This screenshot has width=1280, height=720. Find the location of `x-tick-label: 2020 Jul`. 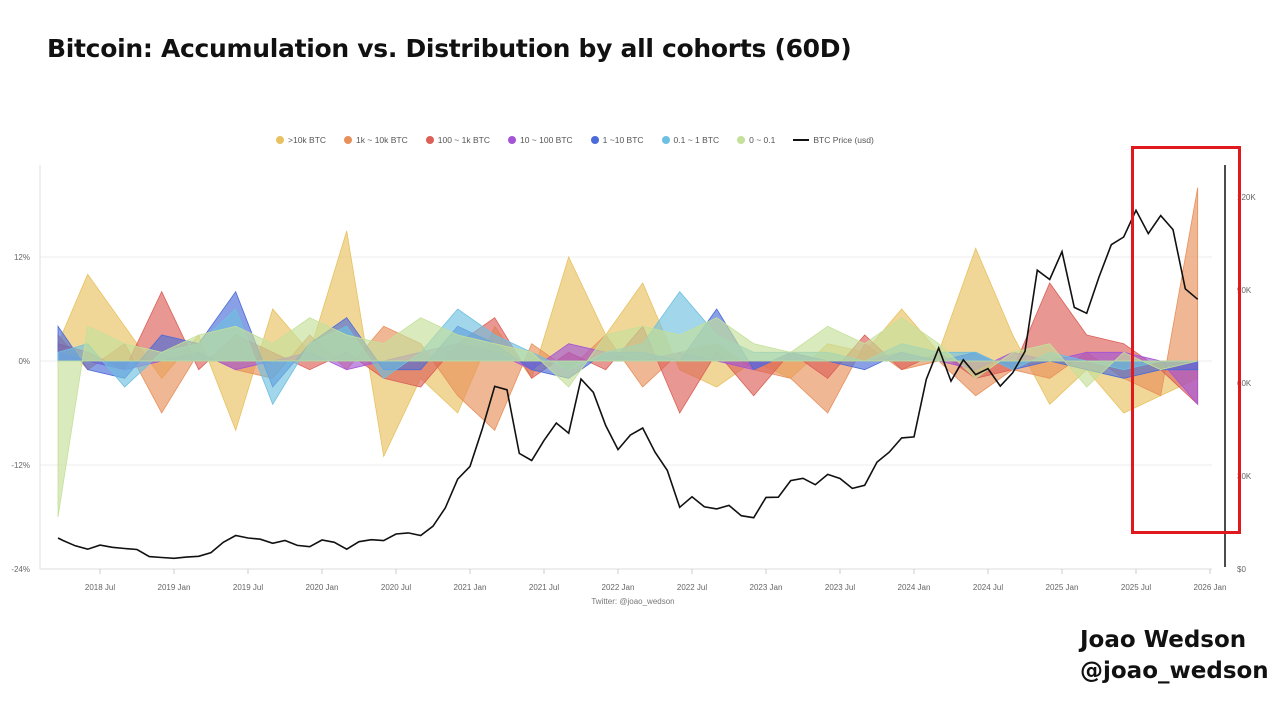

x-tick-label: 2020 Jul is located at coordinates (396, 587).